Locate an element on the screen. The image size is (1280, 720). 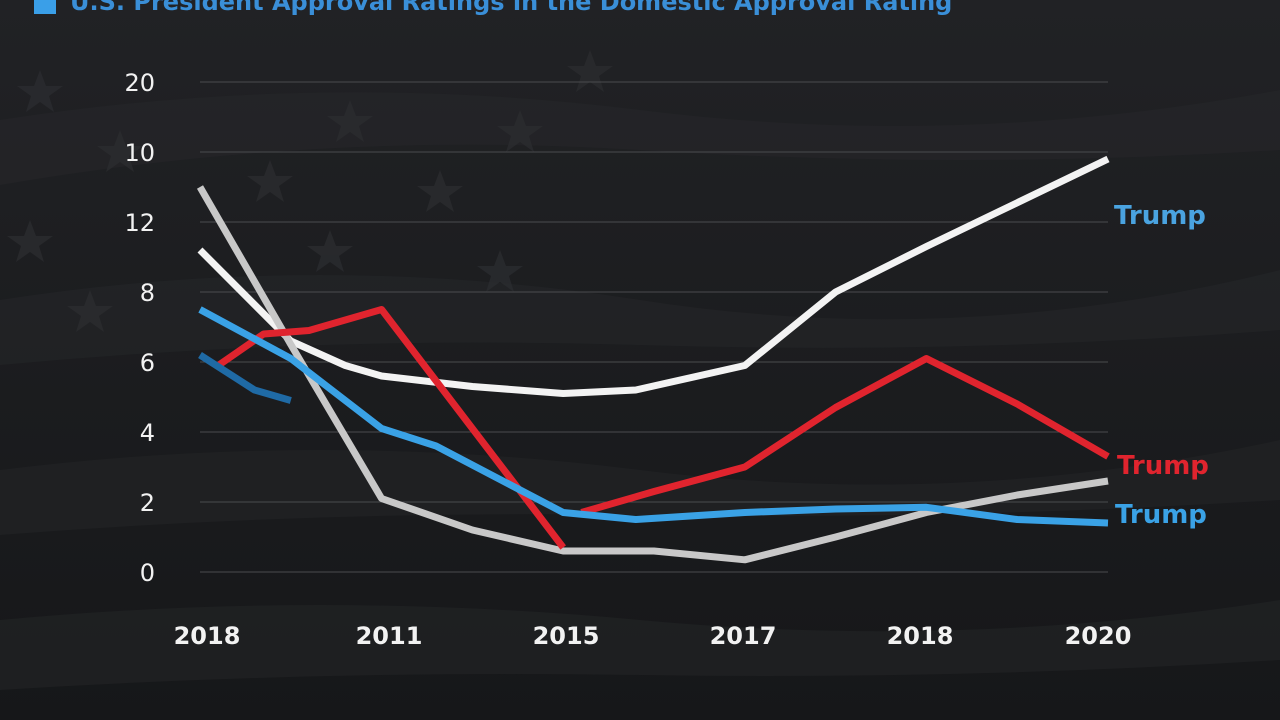
x-tick-label: 2011 is located at coordinates (389, 636).